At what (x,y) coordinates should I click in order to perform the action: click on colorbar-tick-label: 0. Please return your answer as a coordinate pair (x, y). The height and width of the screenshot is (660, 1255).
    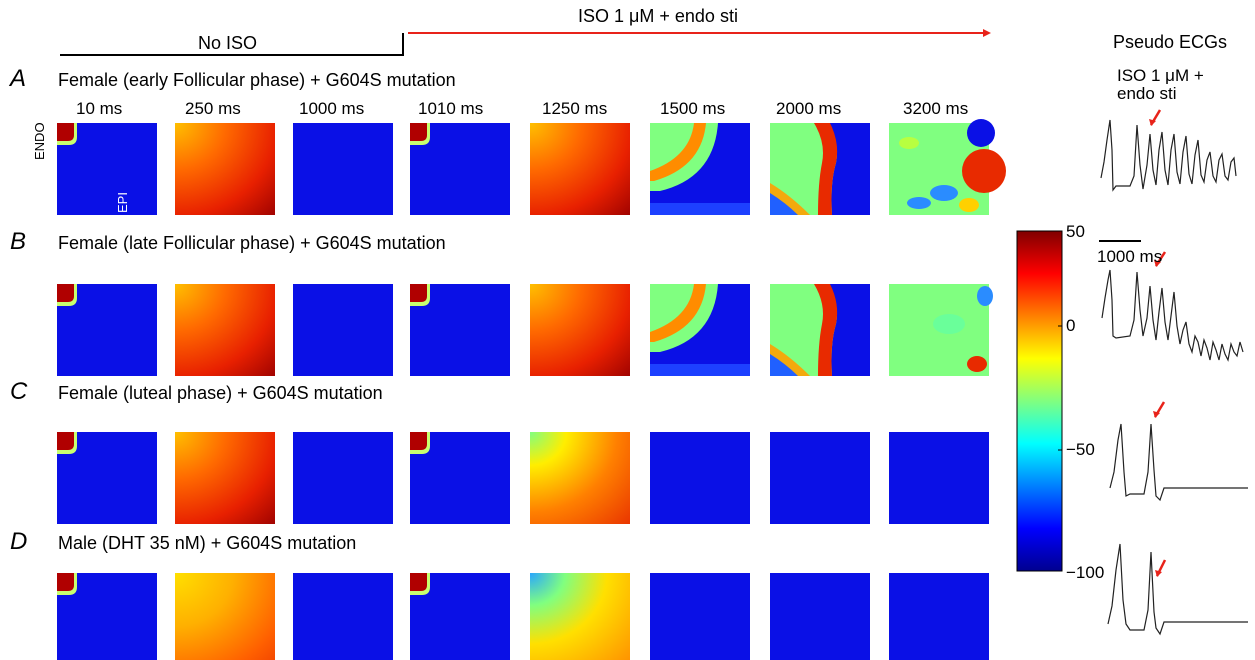
    Looking at the image, I should click on (1071, 325).